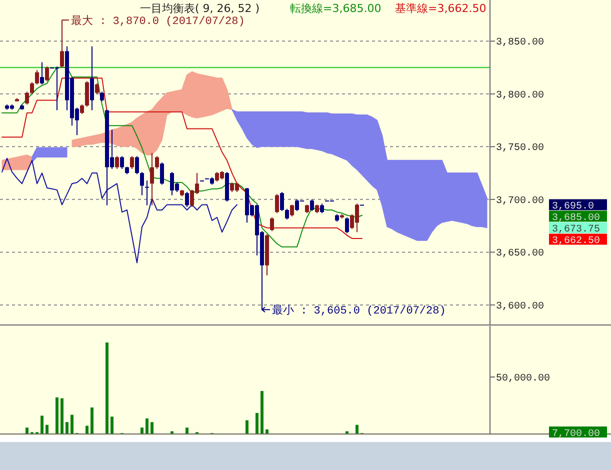 Image resolution: width=611 pixels, height=470 pixels. I want to click on y-tick-label: 3,650.00, so click(520, 254).